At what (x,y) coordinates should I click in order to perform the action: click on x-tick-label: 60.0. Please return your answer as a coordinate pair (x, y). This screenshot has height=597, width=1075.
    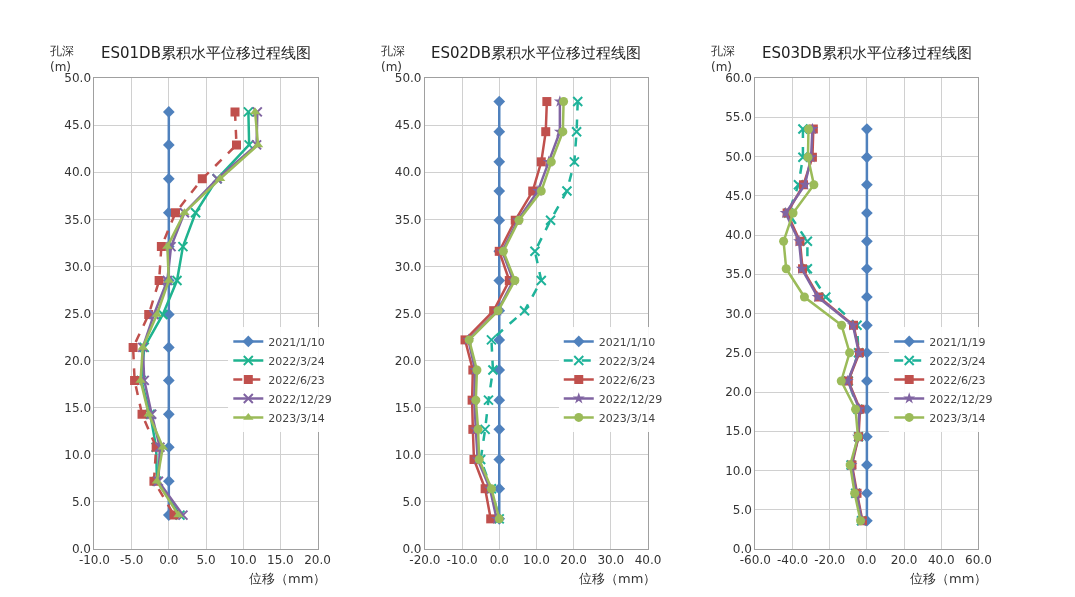
    Looking at the image, I should click on (978, 560).